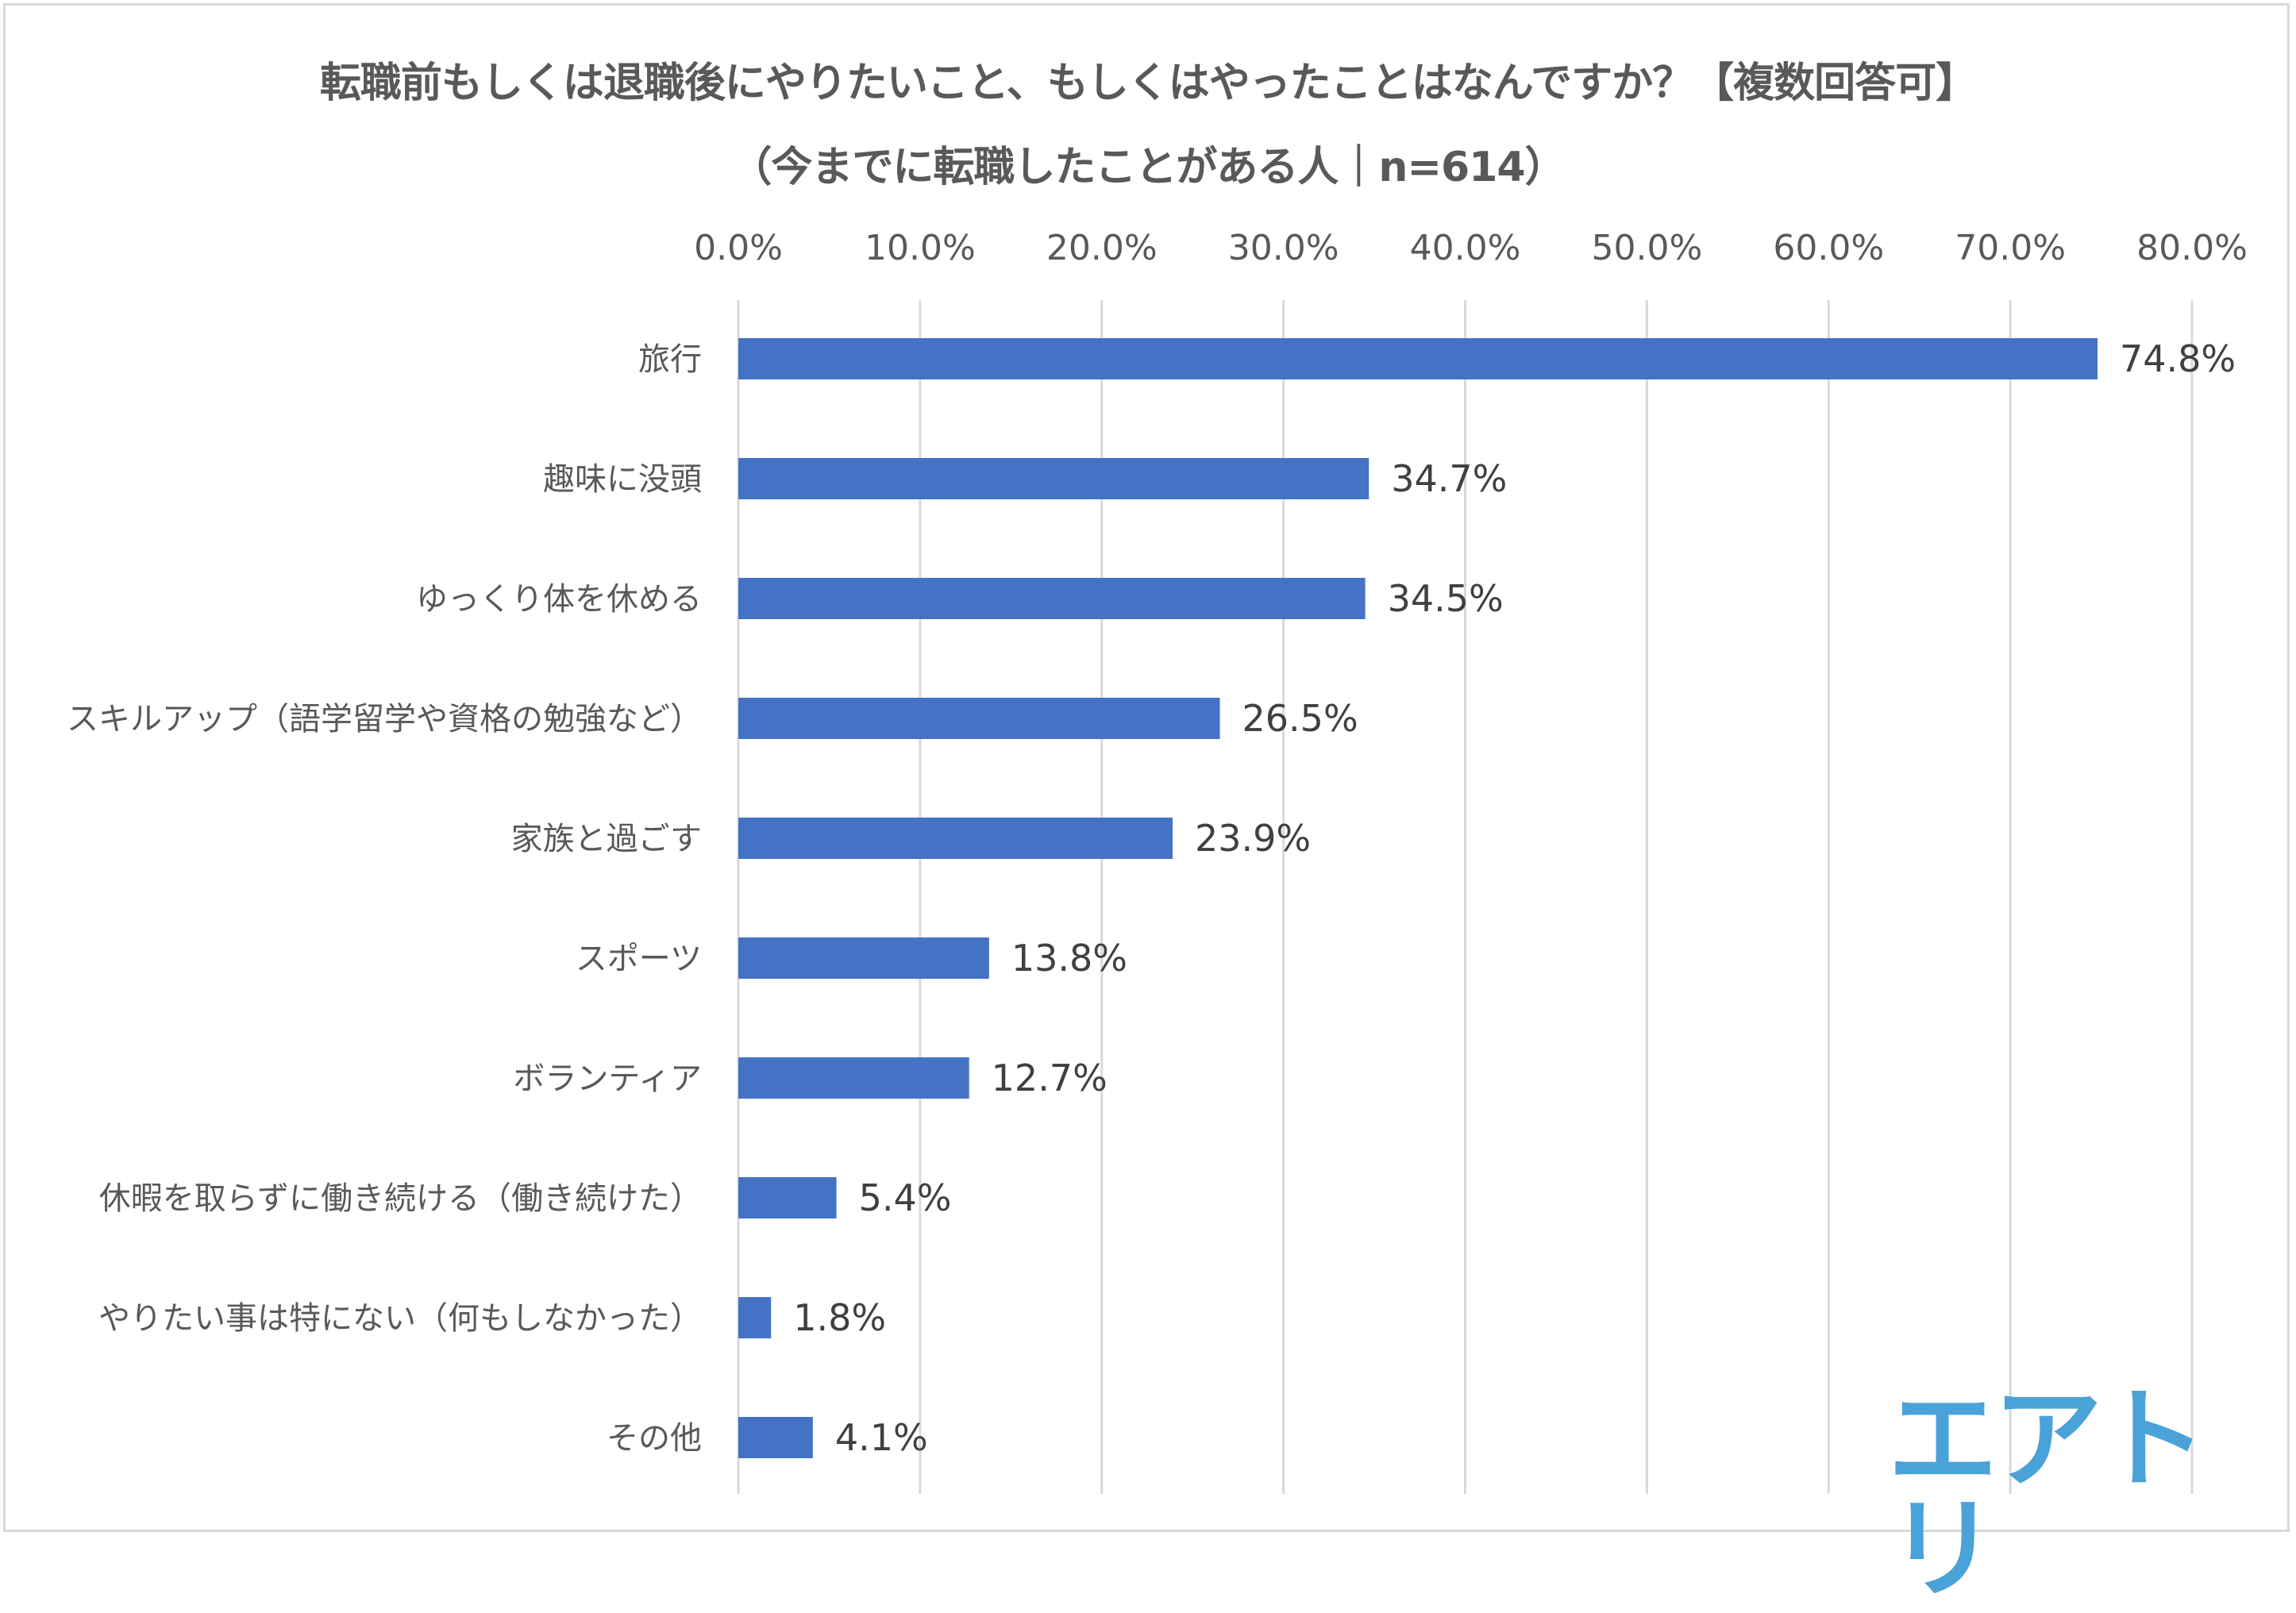 This screenshot has height=1613, width=2296. What do you see at coordinates (606, 839) in the screenshot?
I see `category-label: 家族と過ごす` at bounding box center [606, 839].